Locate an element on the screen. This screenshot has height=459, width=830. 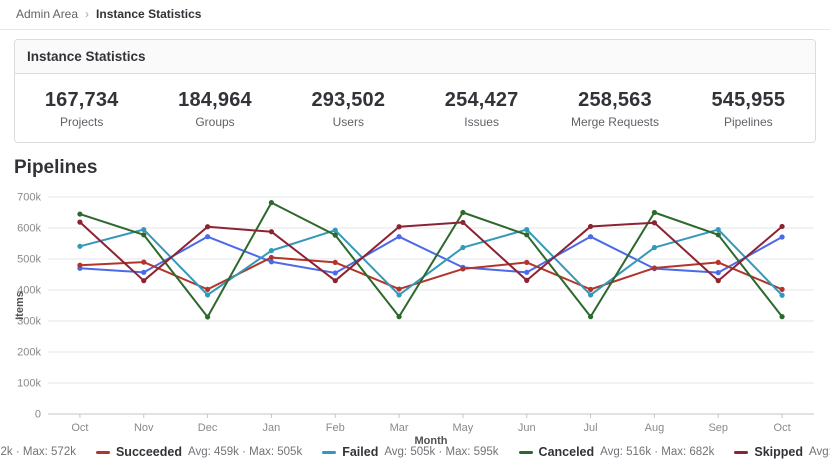
legend-stats: Avg: 459k · Max: 505k is located at coordinates (245, 452).